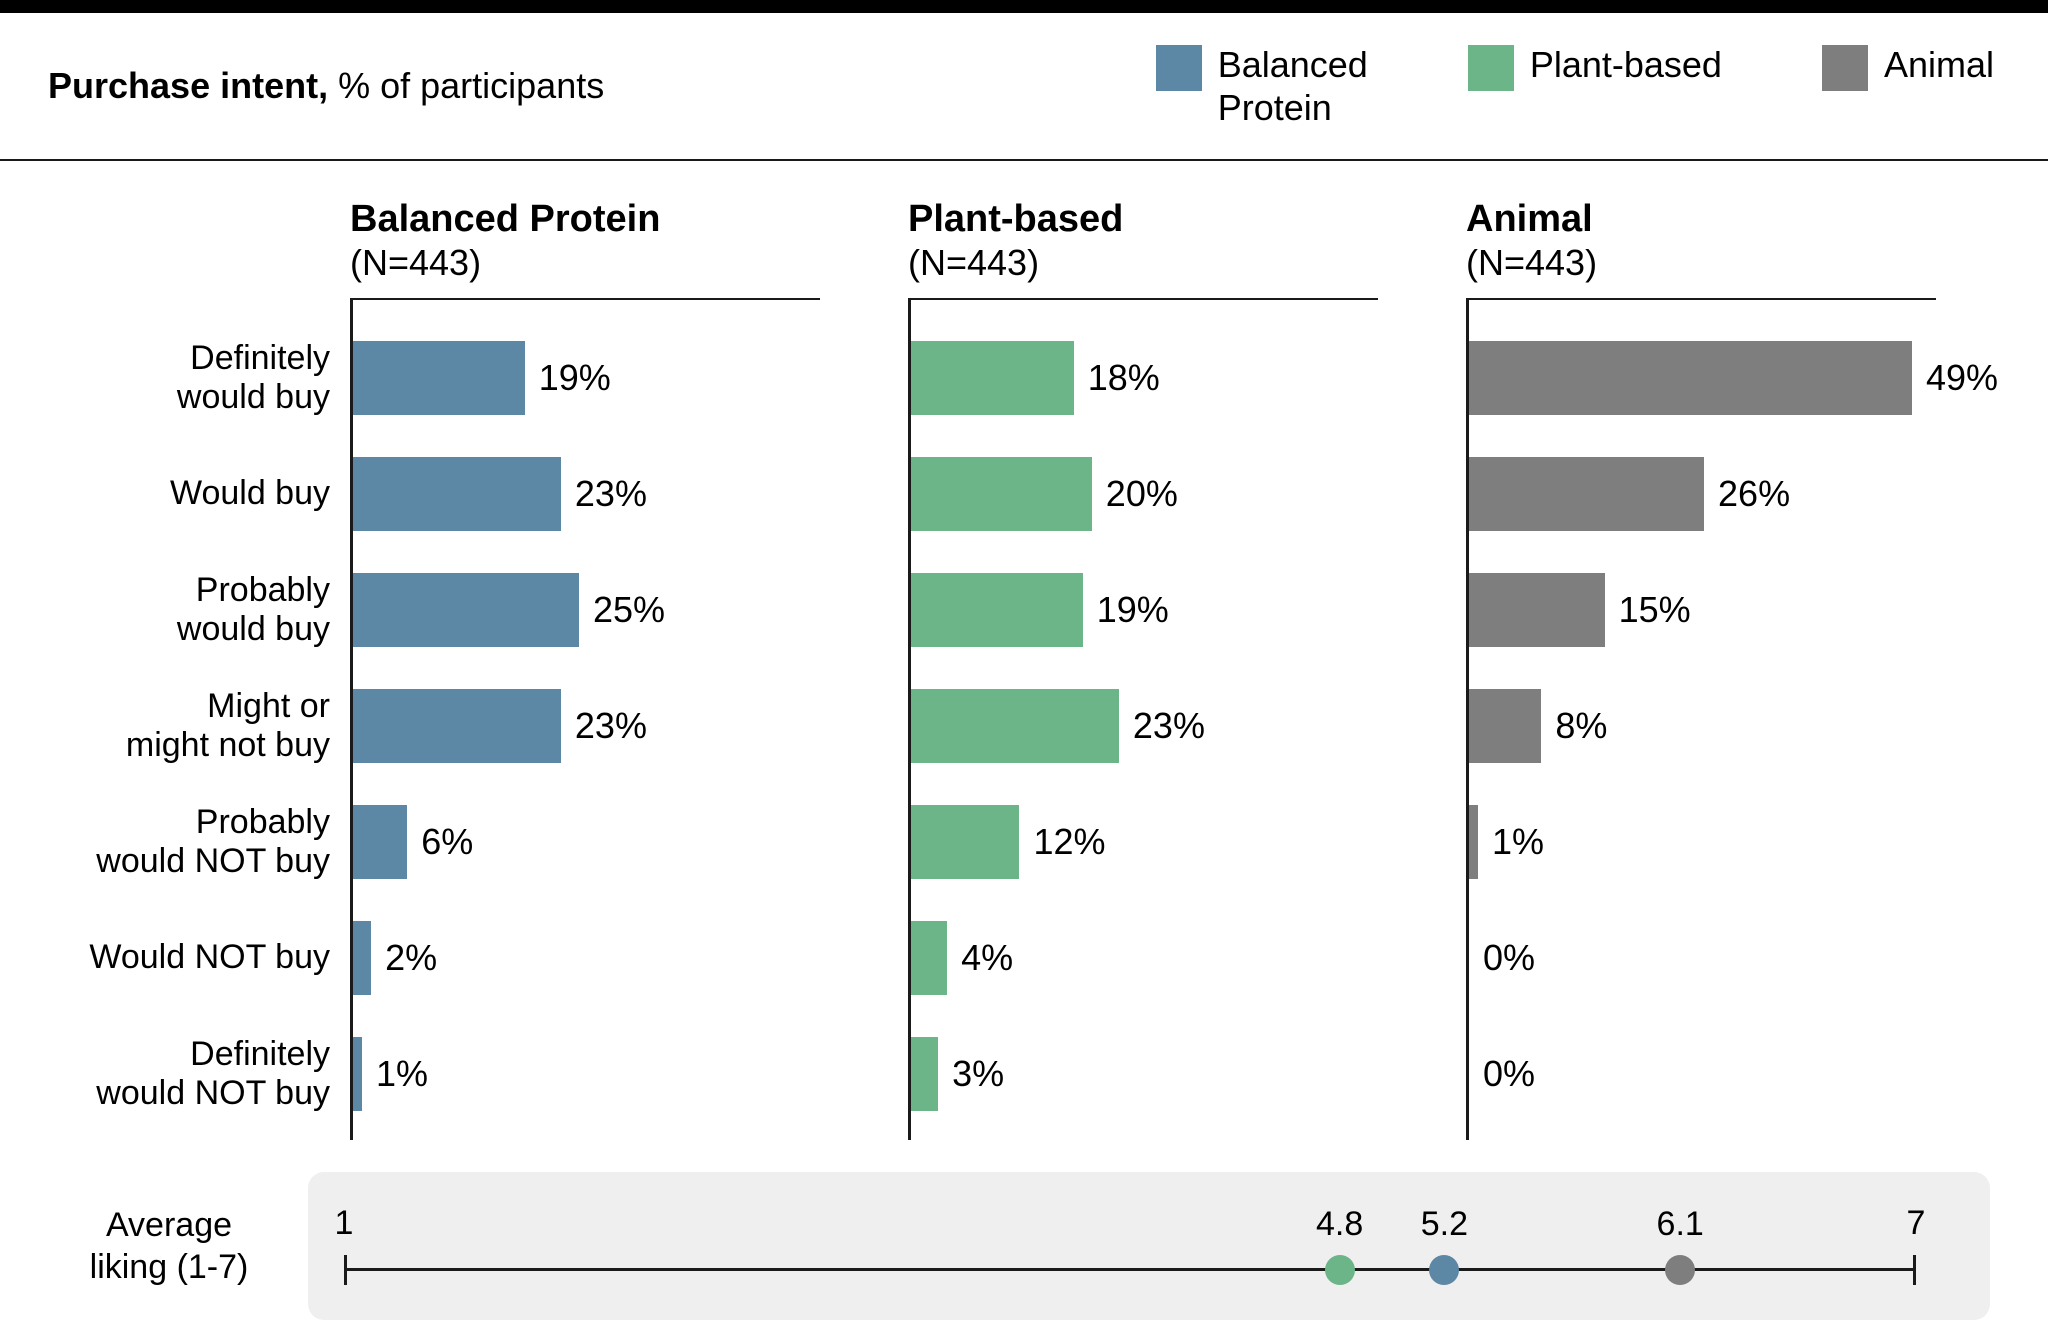 This screenshot has width=2048, height=1328. What do you see at coordinates (978, 1073) in the screenshot?
I see `bar-value-label: 3%` at bounding box center [978, 1073].